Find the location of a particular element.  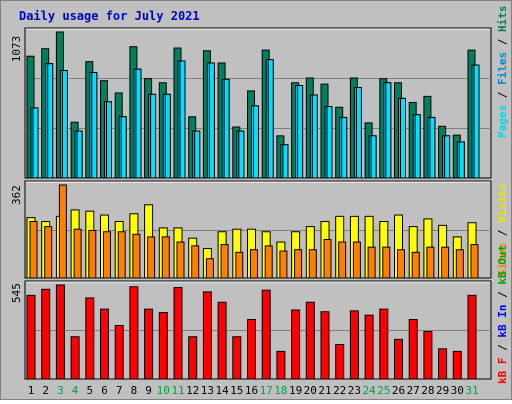

x-tick-label: 27 is located at coordinates (413, 390).